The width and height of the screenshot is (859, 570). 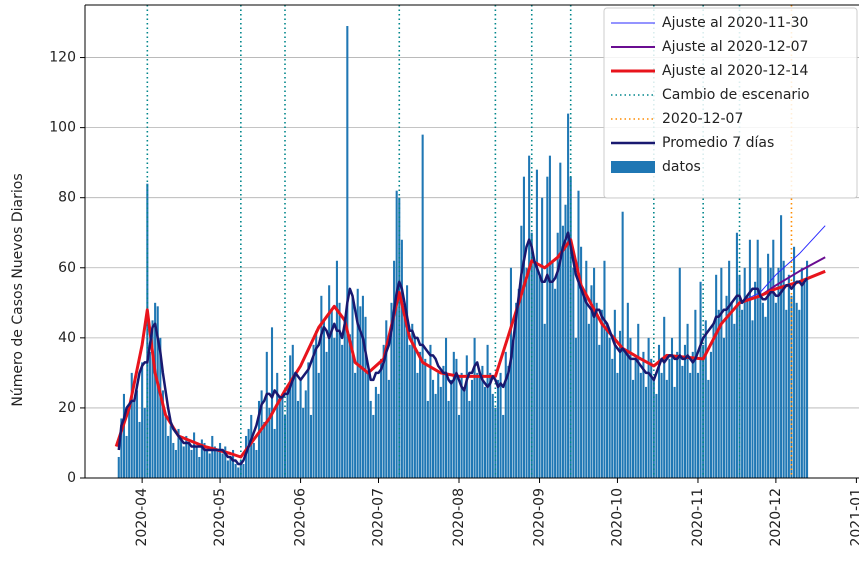 What do you see at coordinates (736, 95) in the screenshot?
I see `legend-label: Cambio de escenario` at bounding box center [736, 95].